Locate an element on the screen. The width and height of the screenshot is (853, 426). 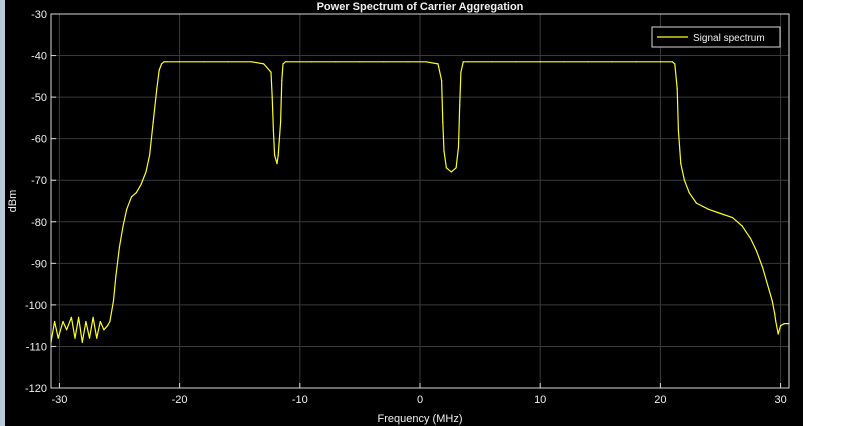
y-tick-label: -70 is located at coordinates (39, 181).